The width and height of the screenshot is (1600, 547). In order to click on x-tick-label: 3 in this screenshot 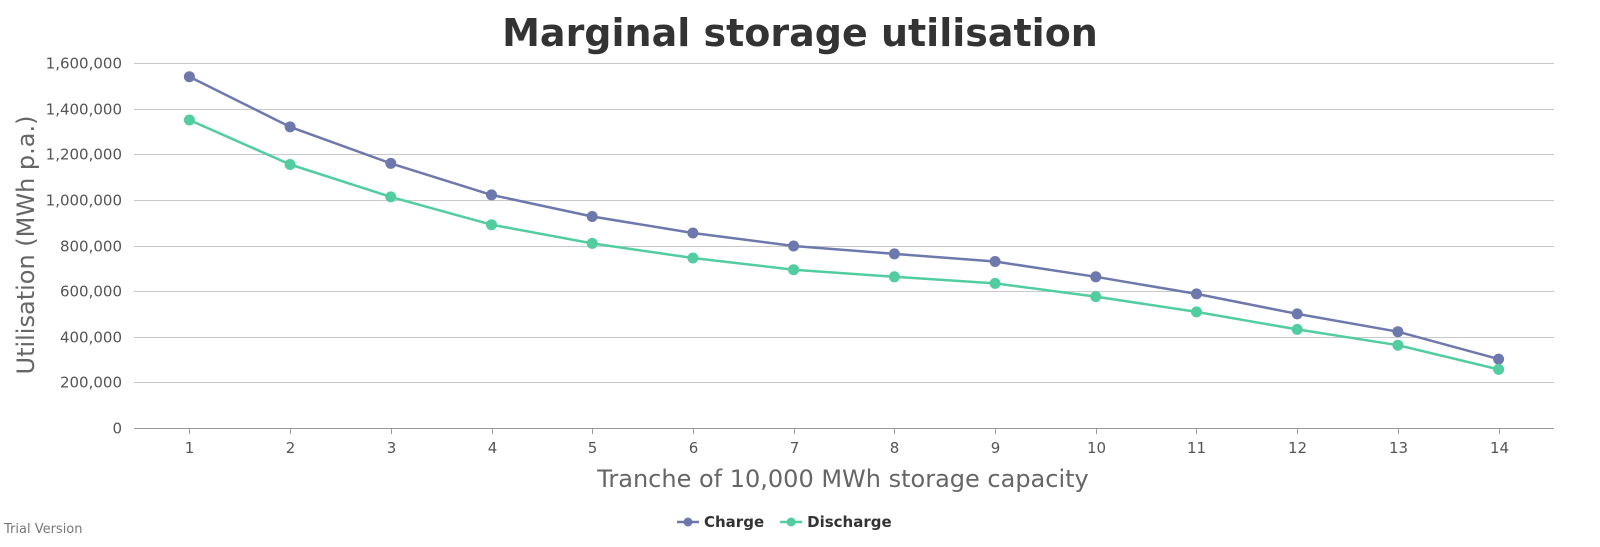, I will do `click(392, 448)`.